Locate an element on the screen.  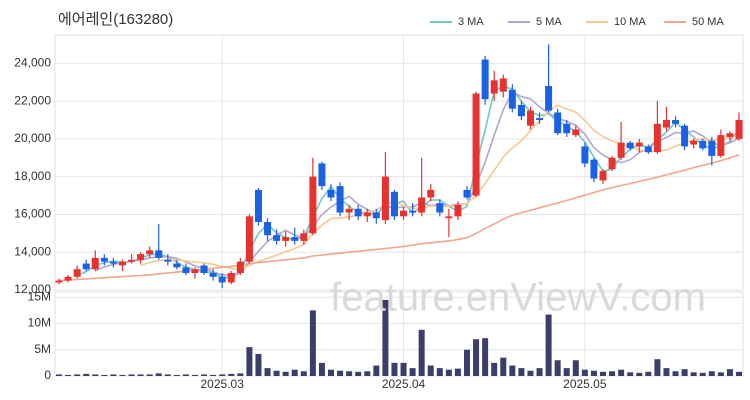
y-tick-label: 14,000 is located at coordinates (32, 251).